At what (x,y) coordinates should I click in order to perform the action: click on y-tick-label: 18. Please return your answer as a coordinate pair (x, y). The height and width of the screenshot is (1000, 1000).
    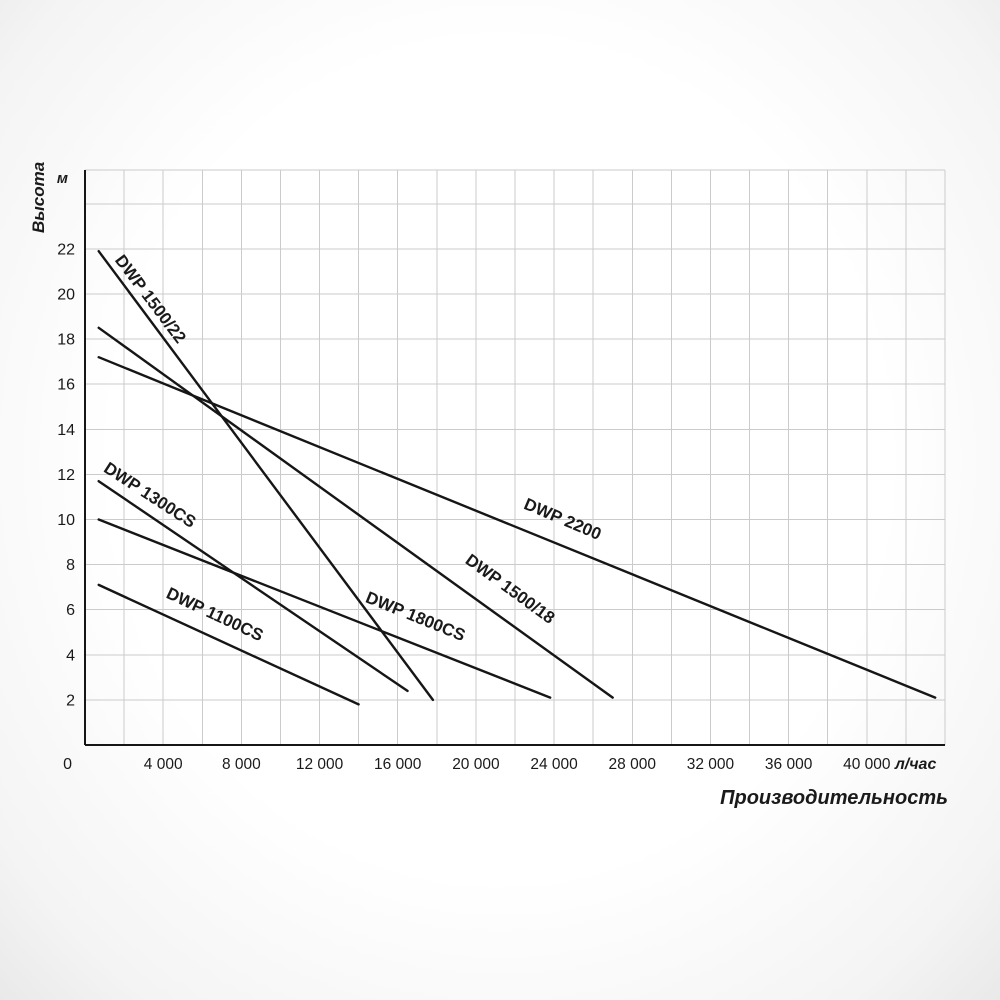
    Looking at the image, I should click on (66, 340).